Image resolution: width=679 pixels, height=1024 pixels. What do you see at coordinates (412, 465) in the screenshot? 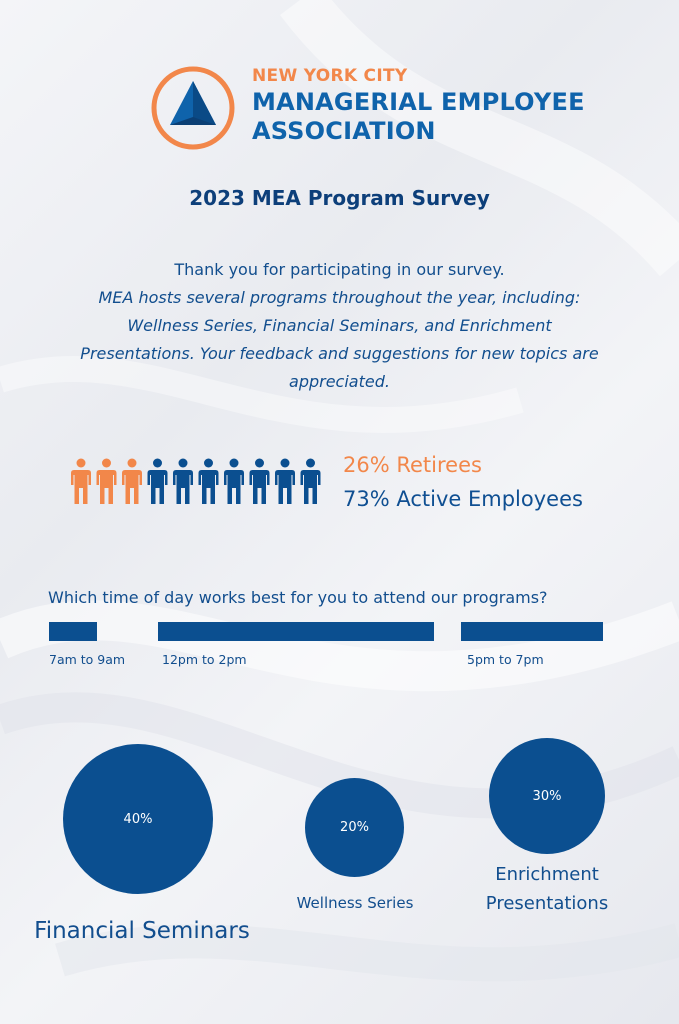
I see `retiree-stat: 26% Retirees` at bounding box center [412, 465].